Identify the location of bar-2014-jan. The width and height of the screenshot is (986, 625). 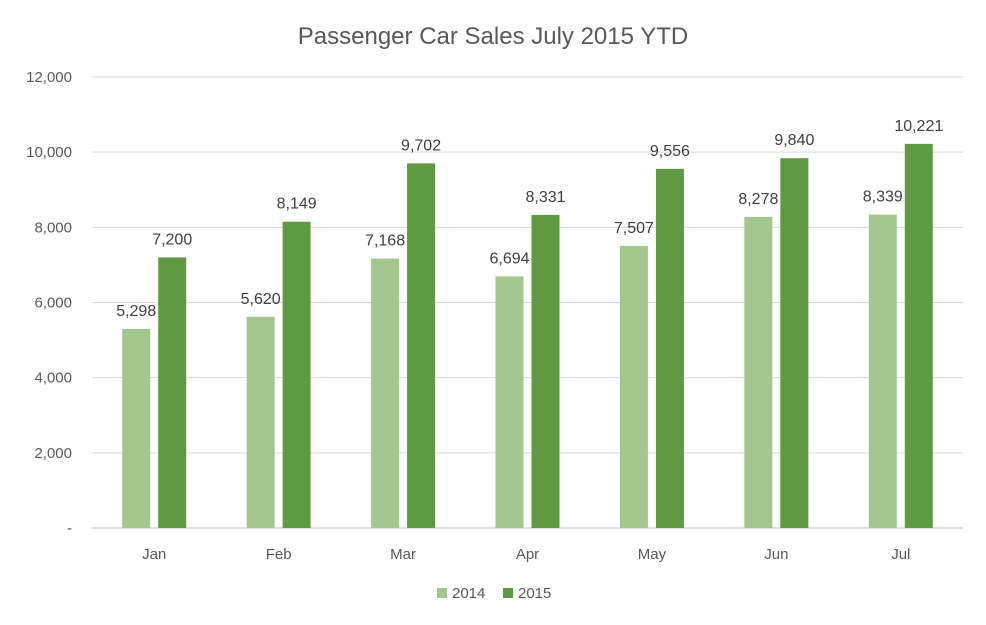
(136, 428).